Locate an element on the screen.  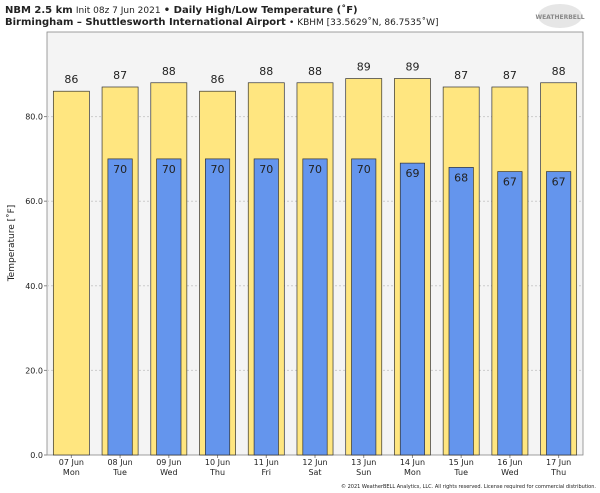
x-tick-label: 07 Jun is located at coordinates (71, 462).